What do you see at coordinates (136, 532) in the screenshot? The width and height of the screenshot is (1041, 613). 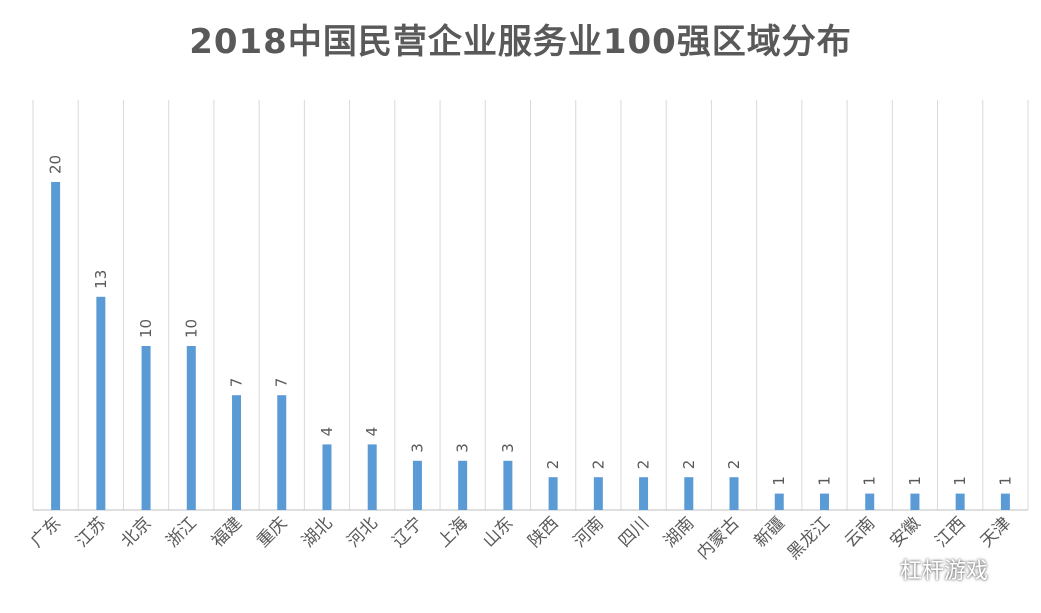 I see `x-tick-label: 北京` at bounding box center [136, 532].